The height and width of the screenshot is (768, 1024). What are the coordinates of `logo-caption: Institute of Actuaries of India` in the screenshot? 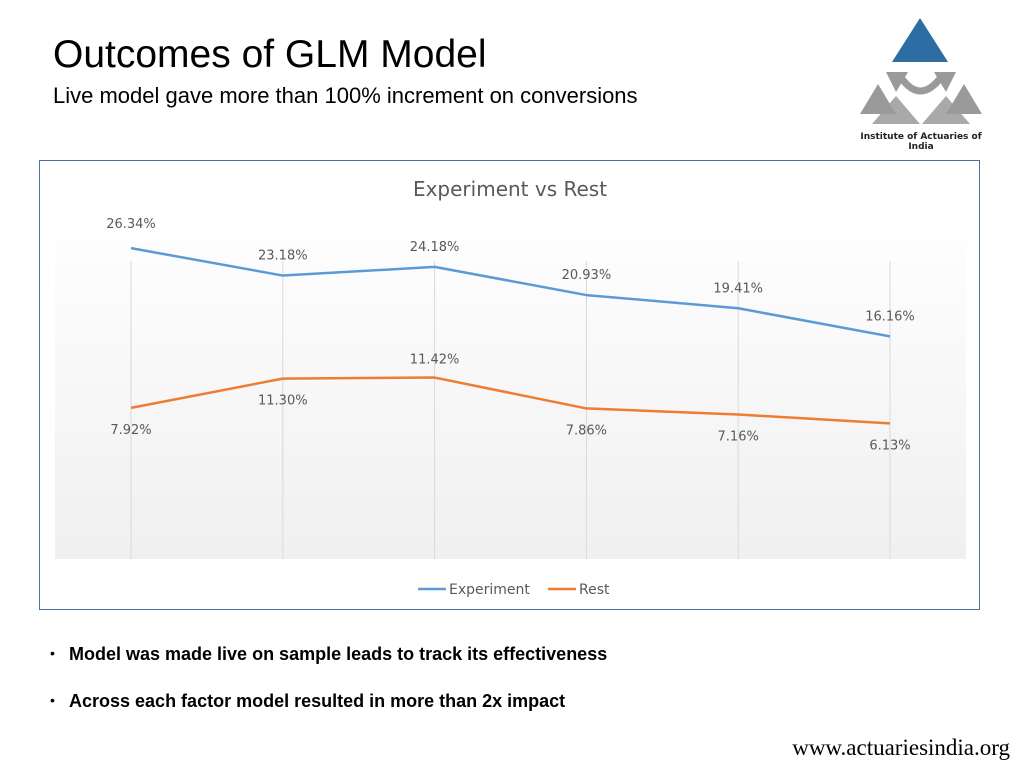 It's located at (921, 142).